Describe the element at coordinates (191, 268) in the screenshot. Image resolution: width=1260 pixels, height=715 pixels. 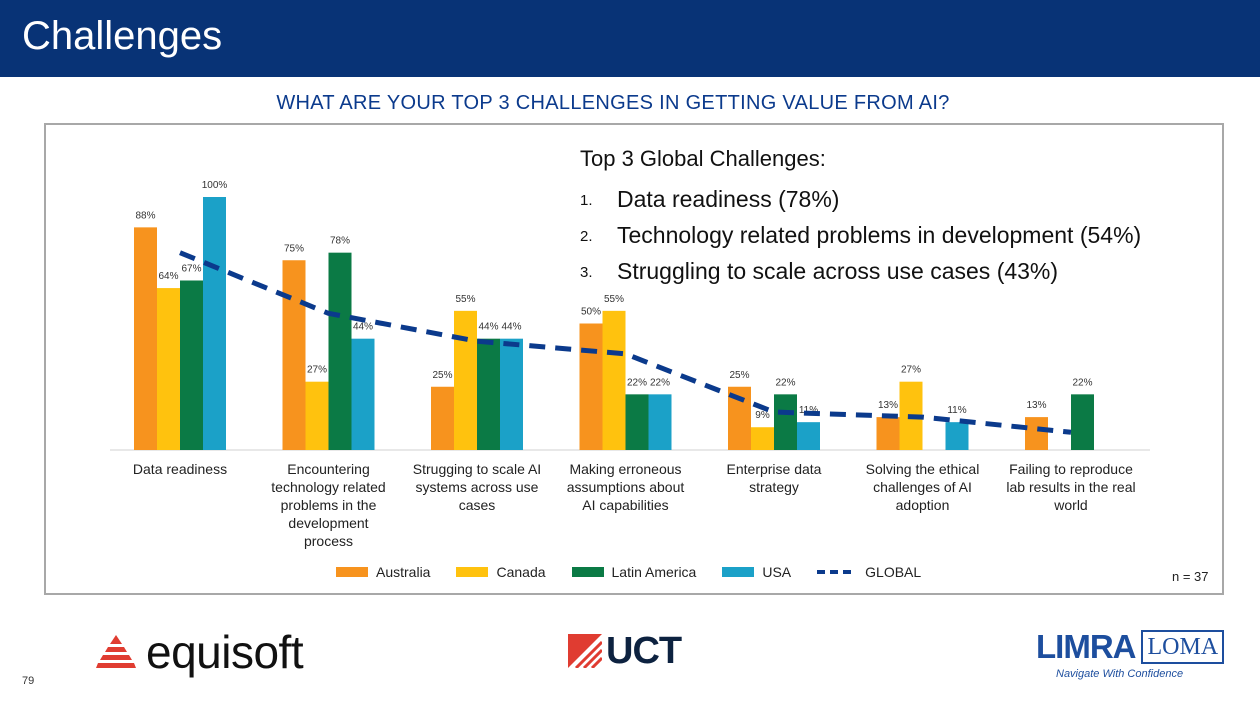
I see `bar-value-label: 67%` at that location.